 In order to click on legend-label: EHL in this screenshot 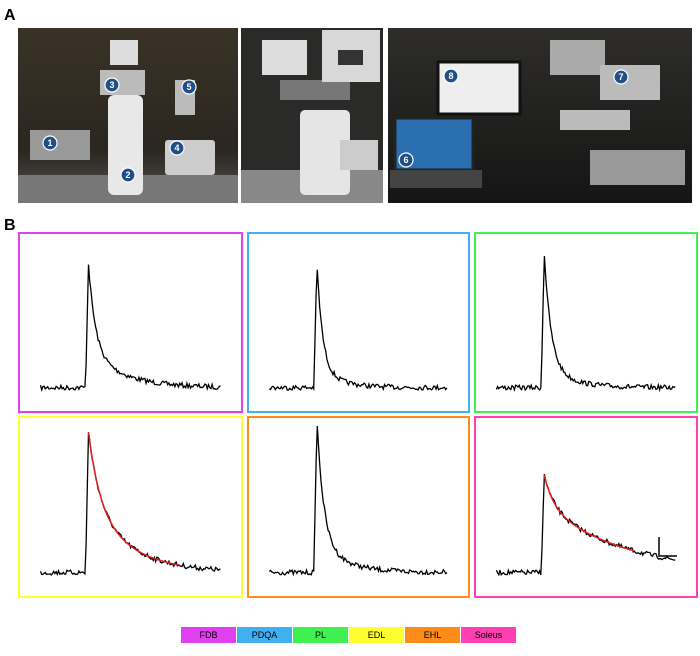, I will do `click(433, 635)`.